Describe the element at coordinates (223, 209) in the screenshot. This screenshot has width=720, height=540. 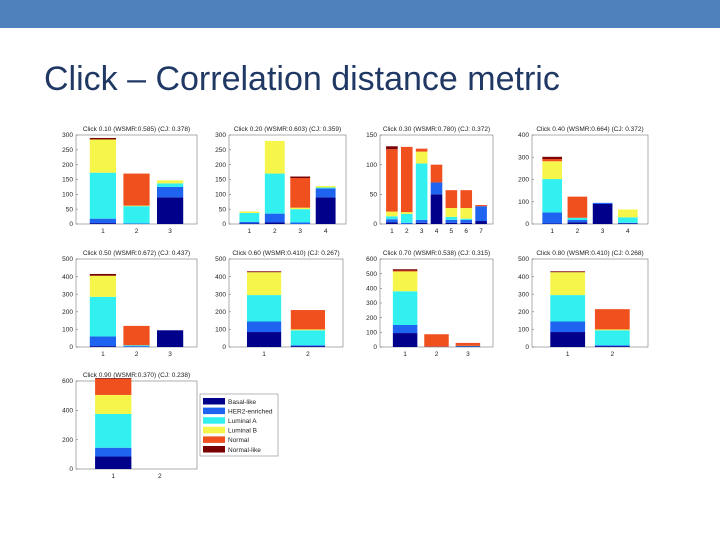
I see `y-tick-label: 50` at that location.